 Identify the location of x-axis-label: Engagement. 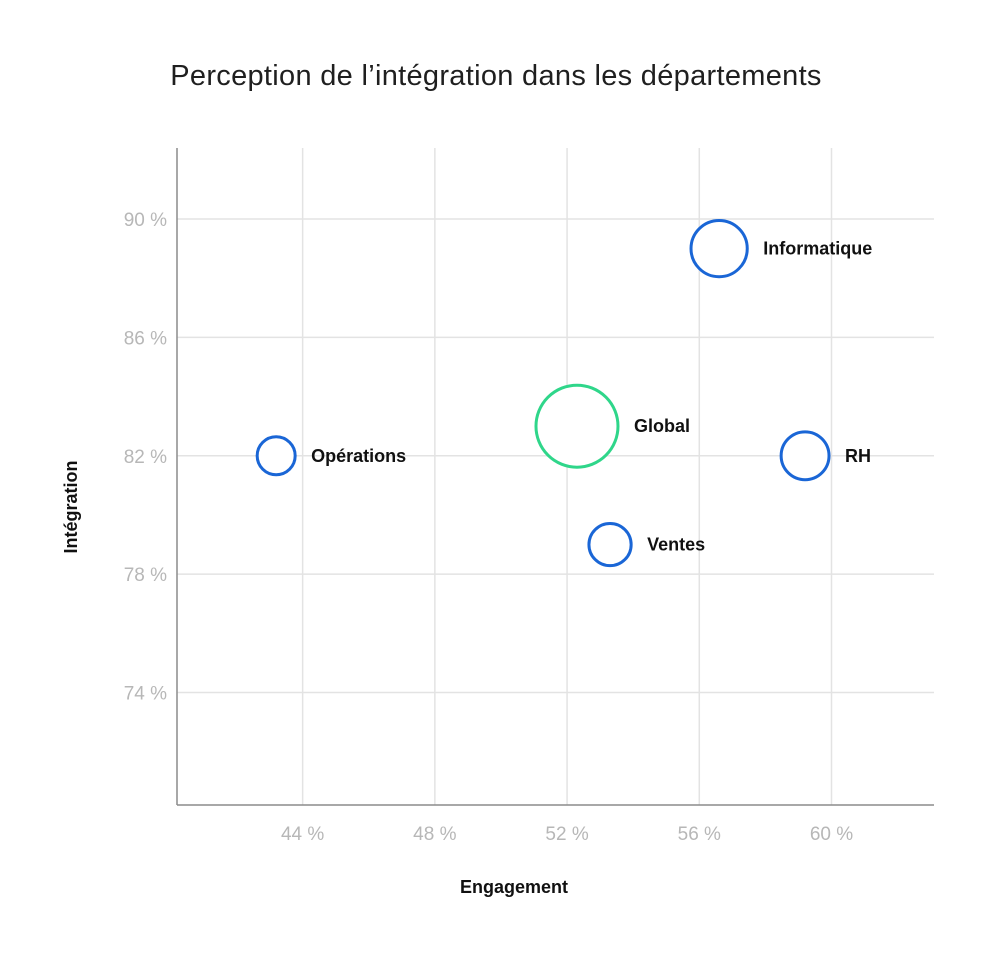
(514, 887).